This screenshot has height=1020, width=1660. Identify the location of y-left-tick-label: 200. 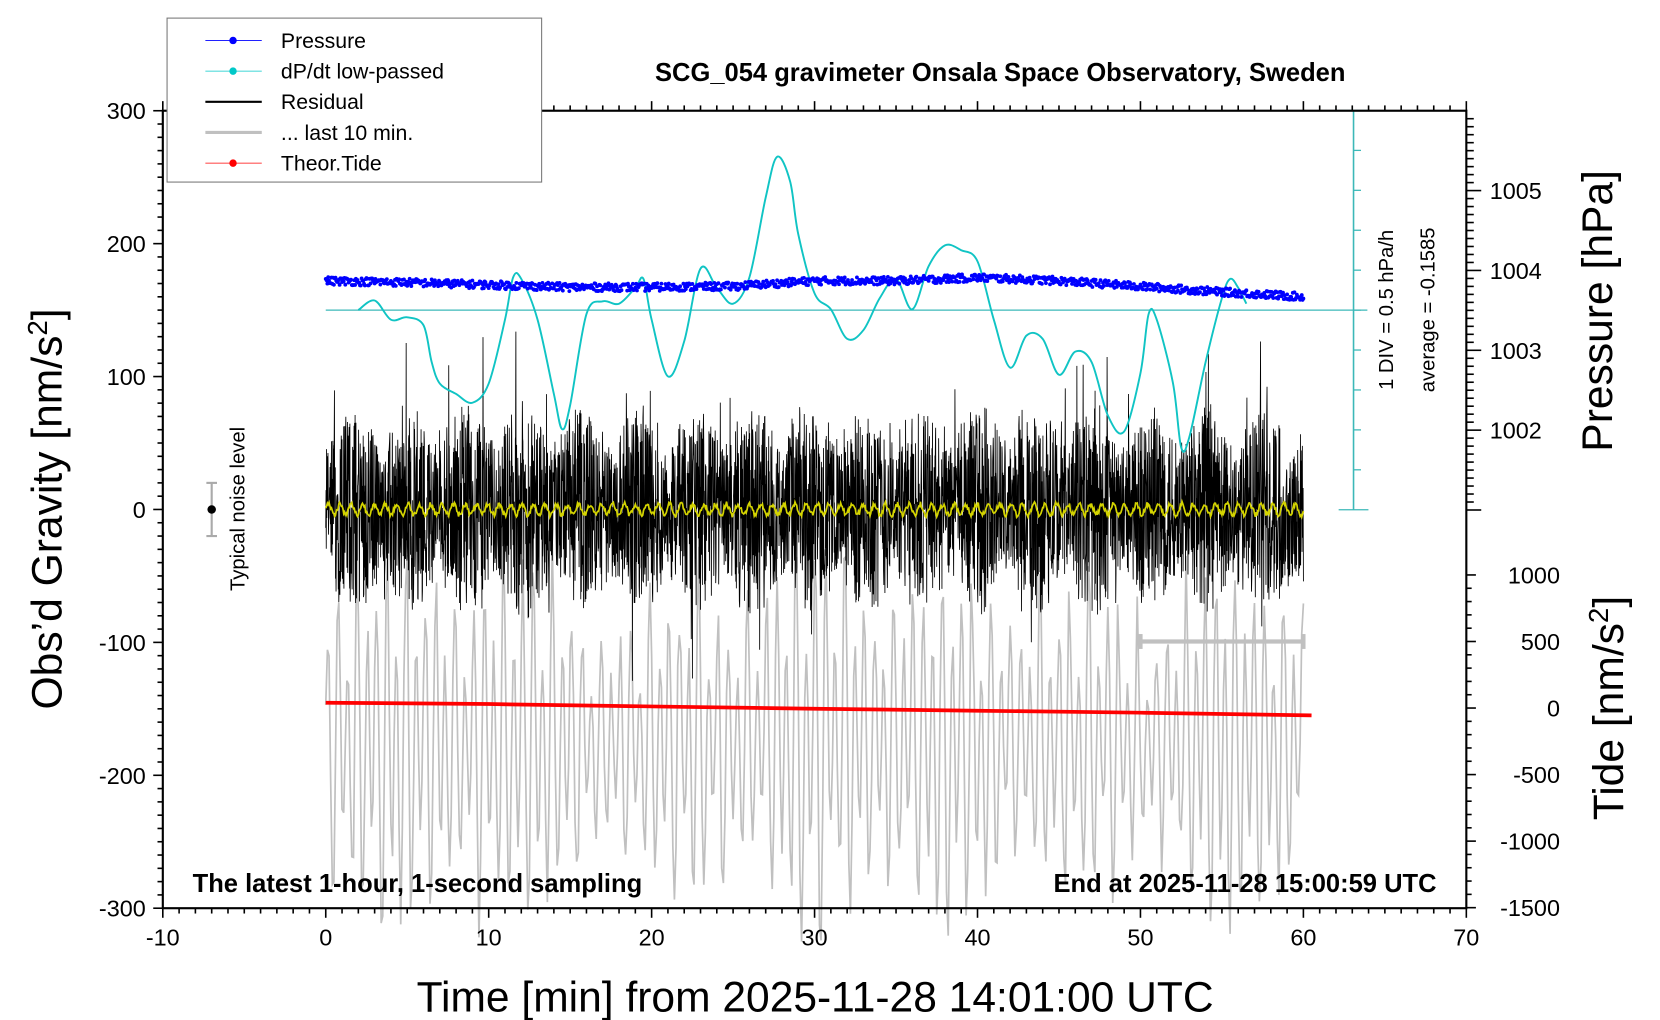
(126, 244).